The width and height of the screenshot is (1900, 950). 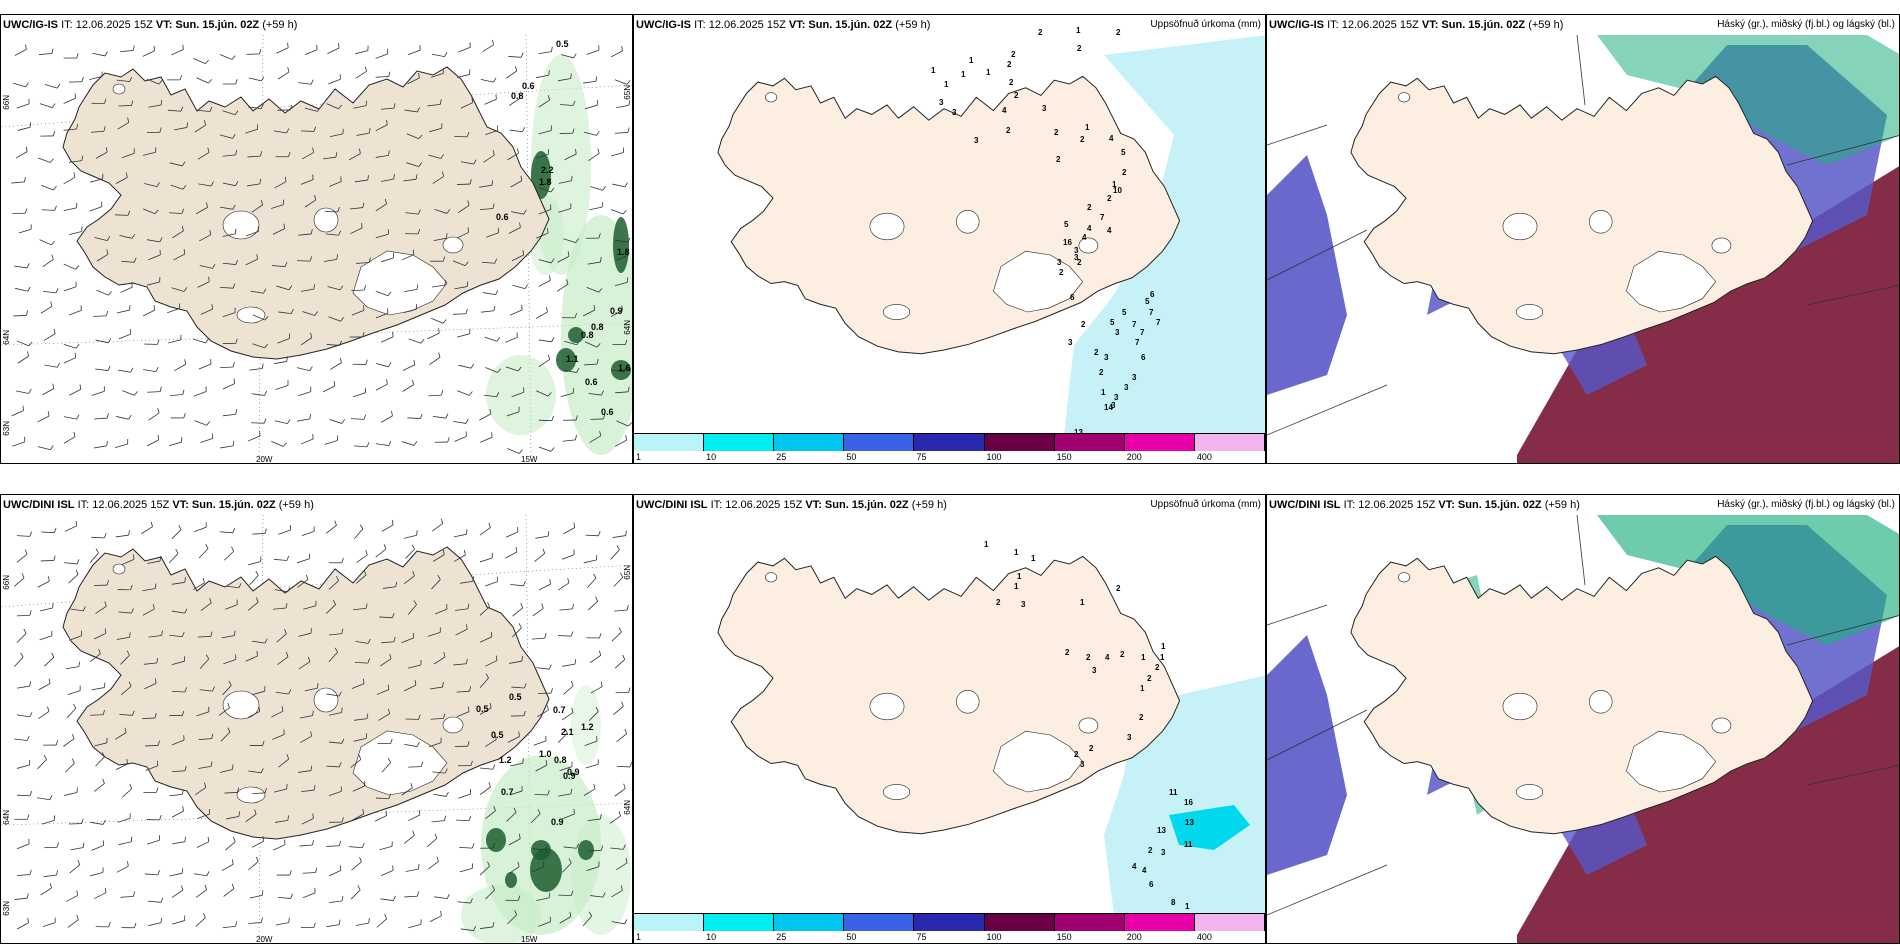 I want to click on graticule, so click(x=316, y=248).